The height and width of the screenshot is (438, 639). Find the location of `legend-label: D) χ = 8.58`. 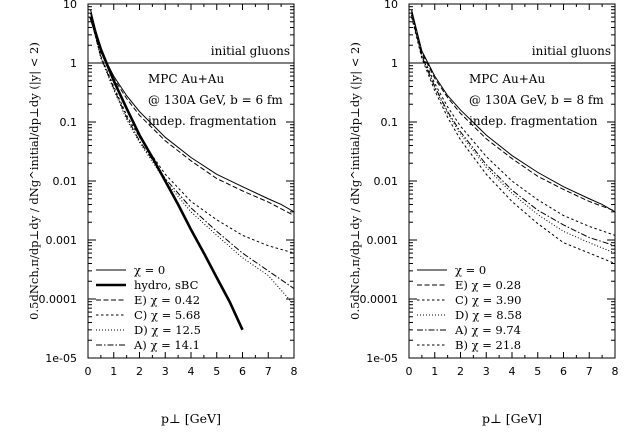

legend-label: D) χ = 8.58 is located at coordinates (488, 315).